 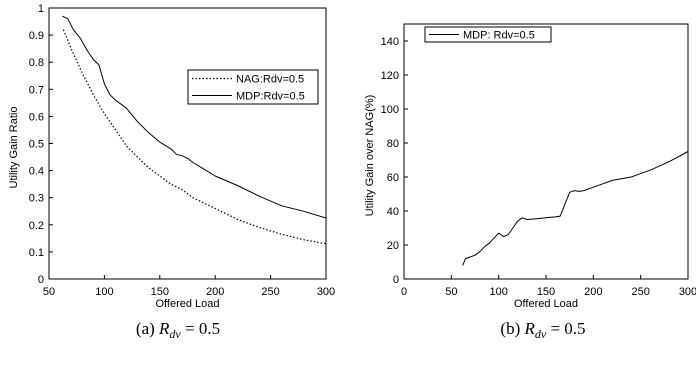 I want to click on legend-entry-1: NAG:Rdv=0.5, so click(x=270, y=80).